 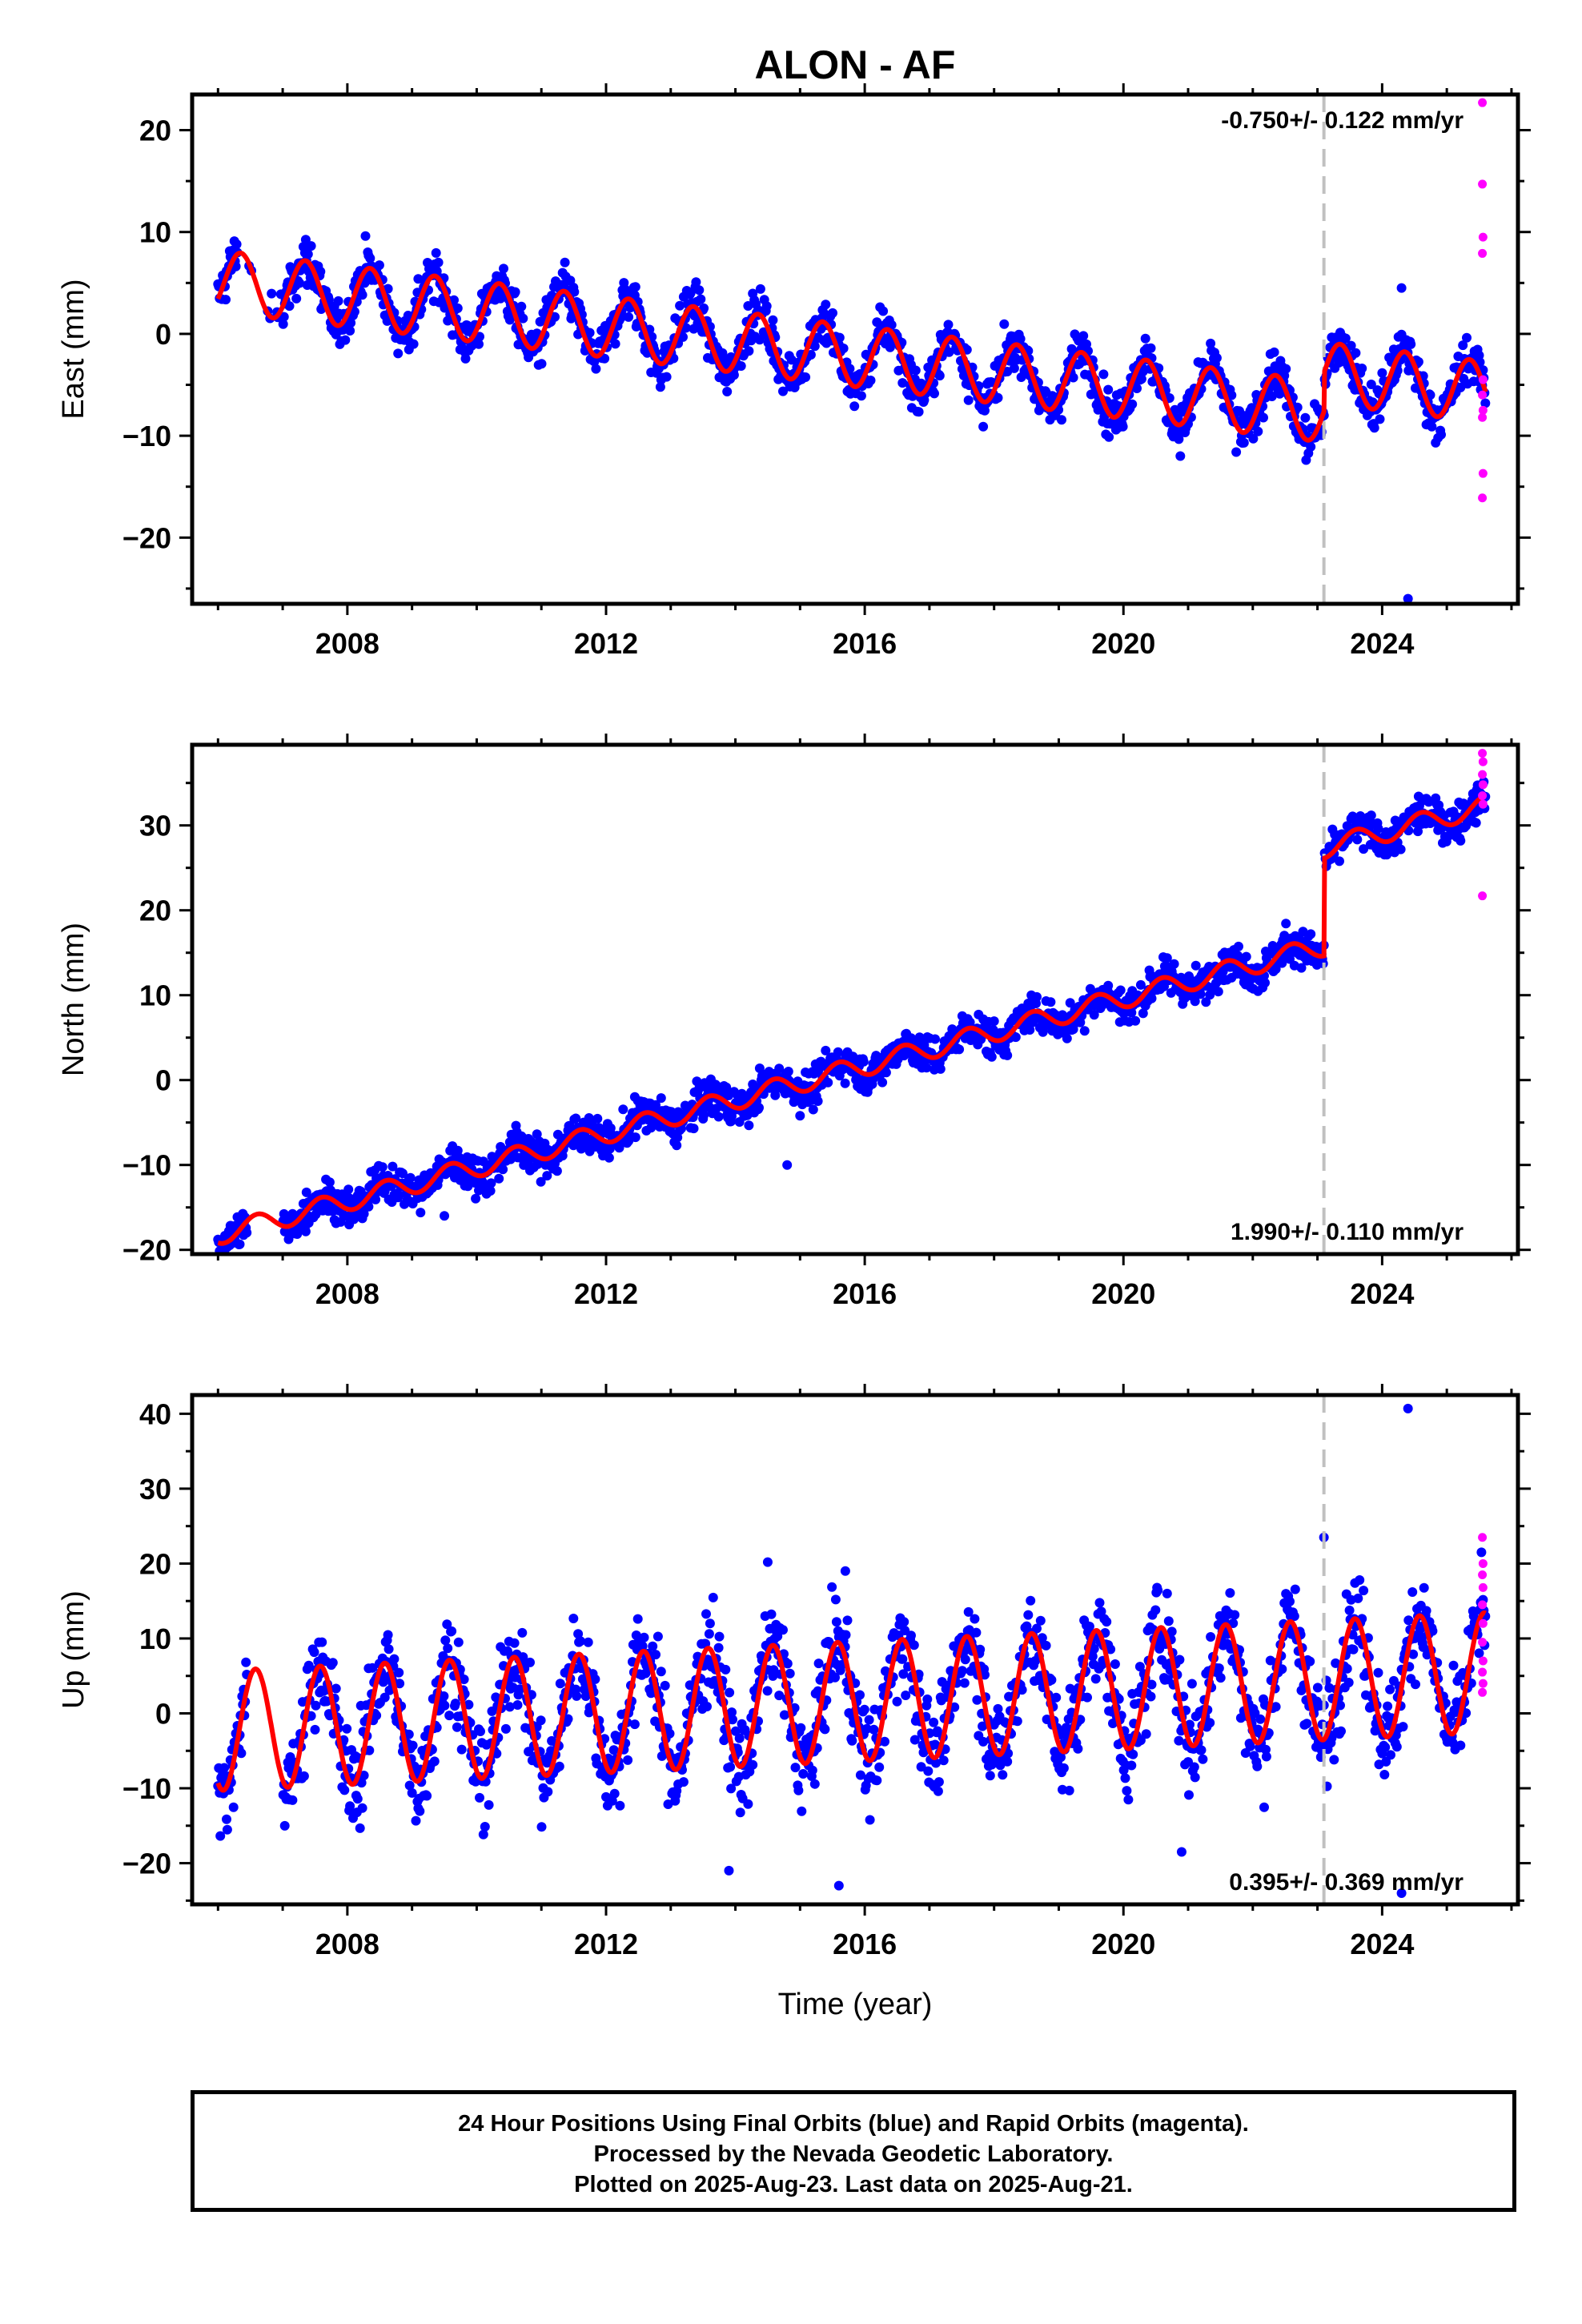 What do you see at coordinates (865, 1294) in the screenshot?
I see `x-tick-label: 2016` at bounding box center [865, 1294].